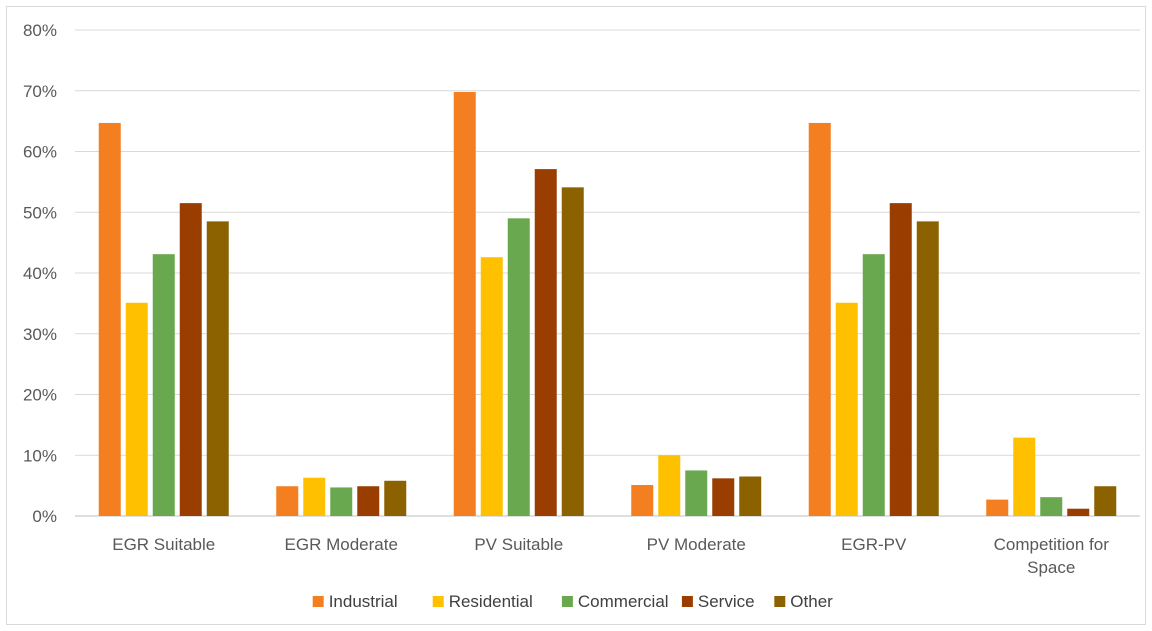 This screenshot has width=1152, height=631. Describe the element at coordinates (811, 601) in the screenshot. I see `legend-label: Other` at that location.